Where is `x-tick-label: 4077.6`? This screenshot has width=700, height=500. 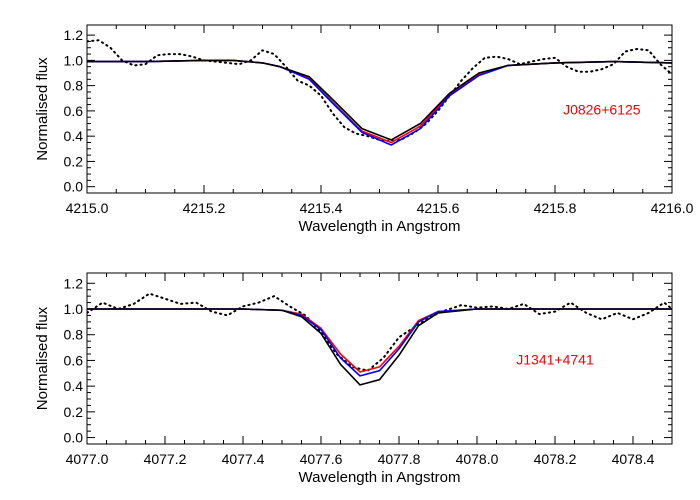 x-tick-label: 4077.6 is located at coordinates (321, 459).